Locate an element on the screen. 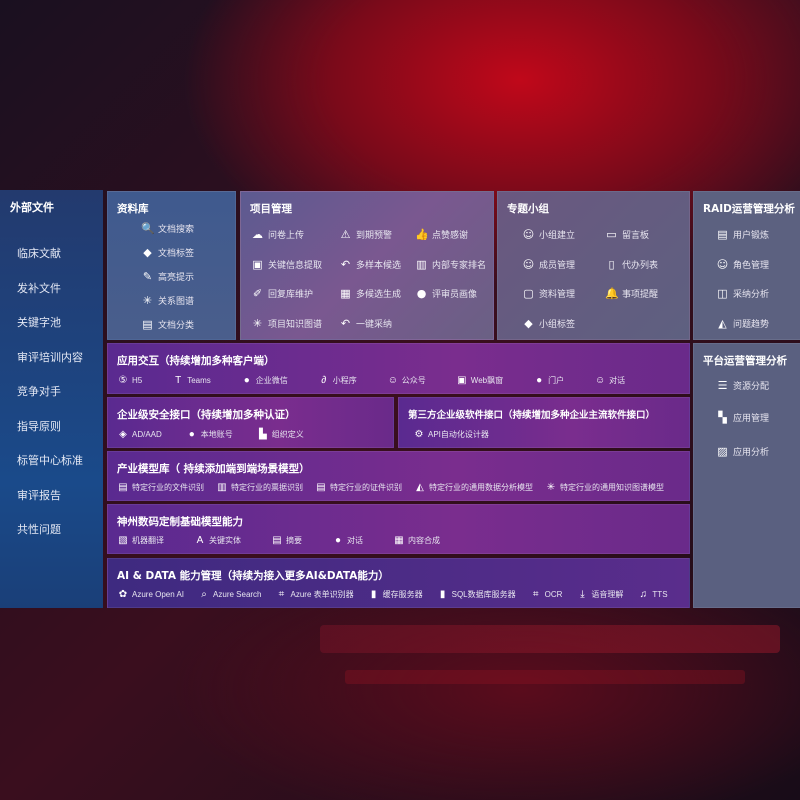  panel-platform: 平台运营管理分析 ☰ 资源分配 ▚ 应用管理 ▨ 应用分析 is located at coordinates (746, 475).